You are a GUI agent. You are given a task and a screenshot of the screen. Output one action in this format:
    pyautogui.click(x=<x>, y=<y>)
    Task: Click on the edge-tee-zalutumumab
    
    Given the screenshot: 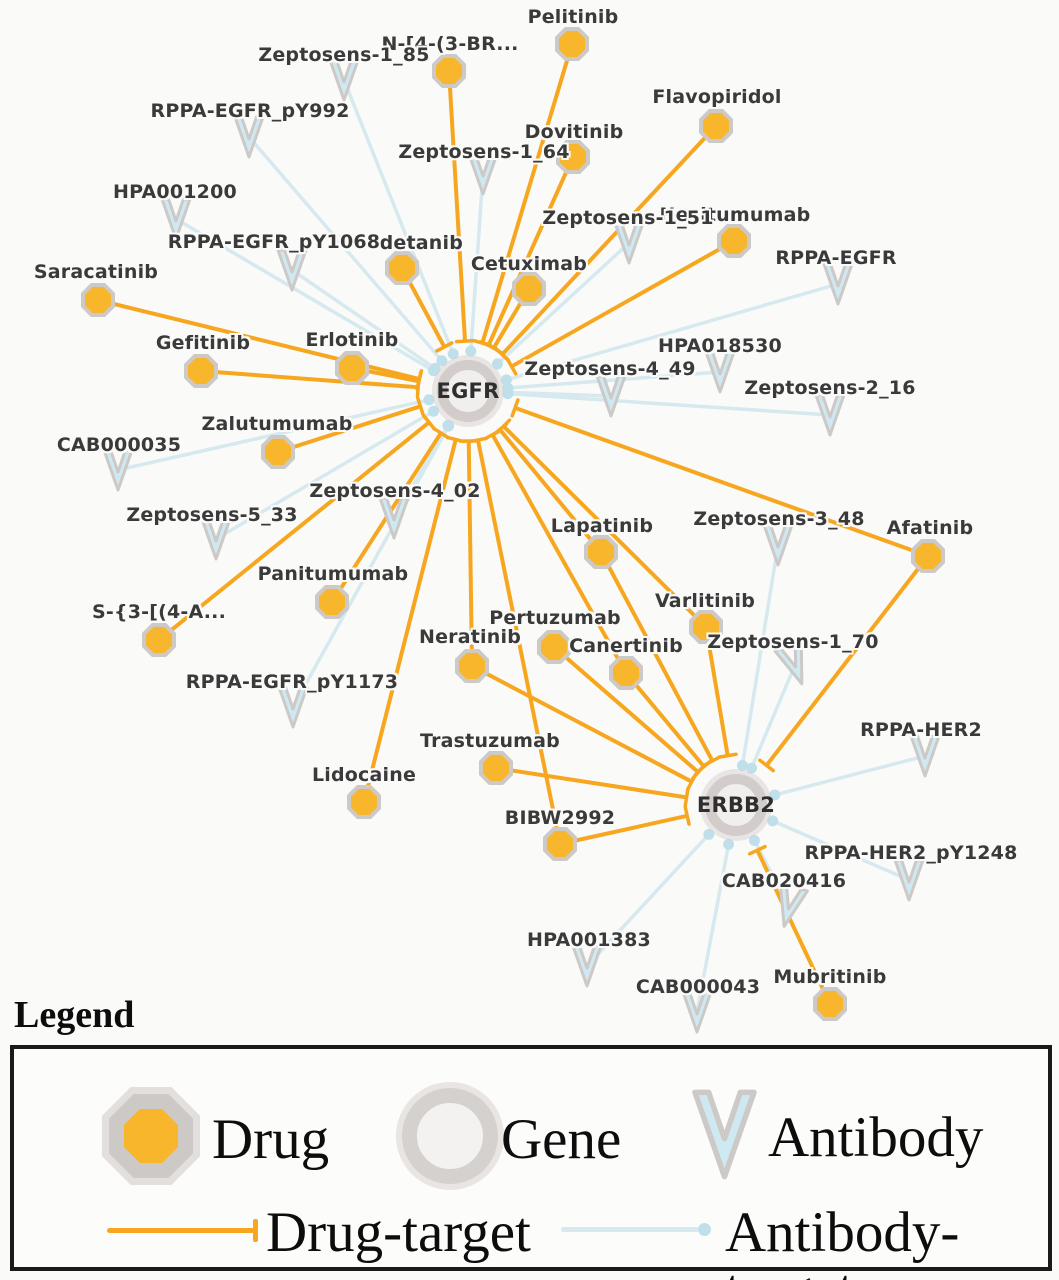 What is the action you would take?
    pyautogui.click(x=420, y=406)
    